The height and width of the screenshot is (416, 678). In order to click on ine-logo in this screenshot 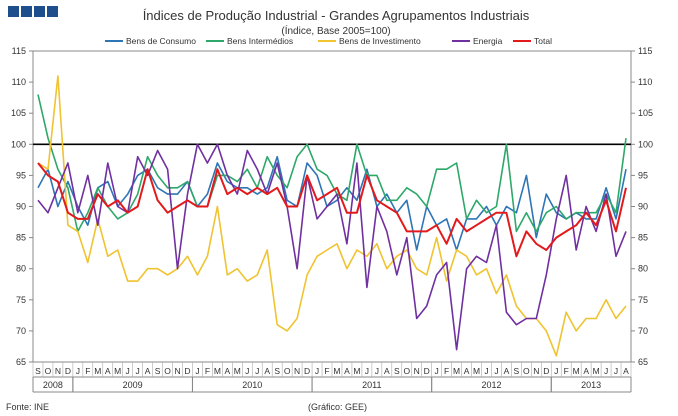, I will do `click(33, 11)`.